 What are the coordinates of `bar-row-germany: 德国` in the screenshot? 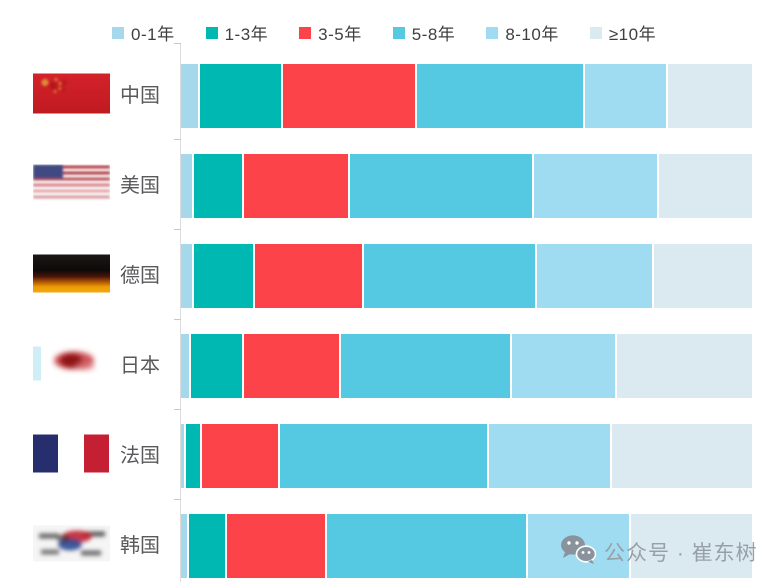 It's located at (387, 276).